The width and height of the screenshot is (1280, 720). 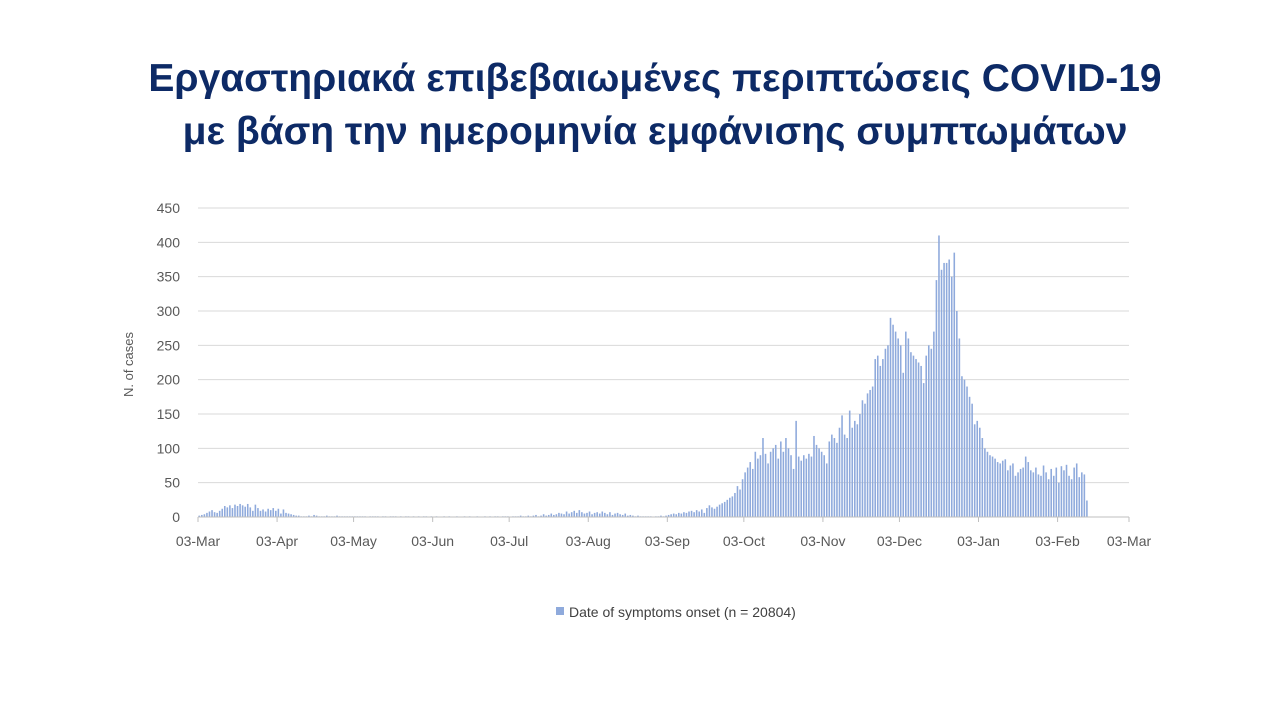 I want to click on y-tick-label: 400, so click(x=169, y=242).